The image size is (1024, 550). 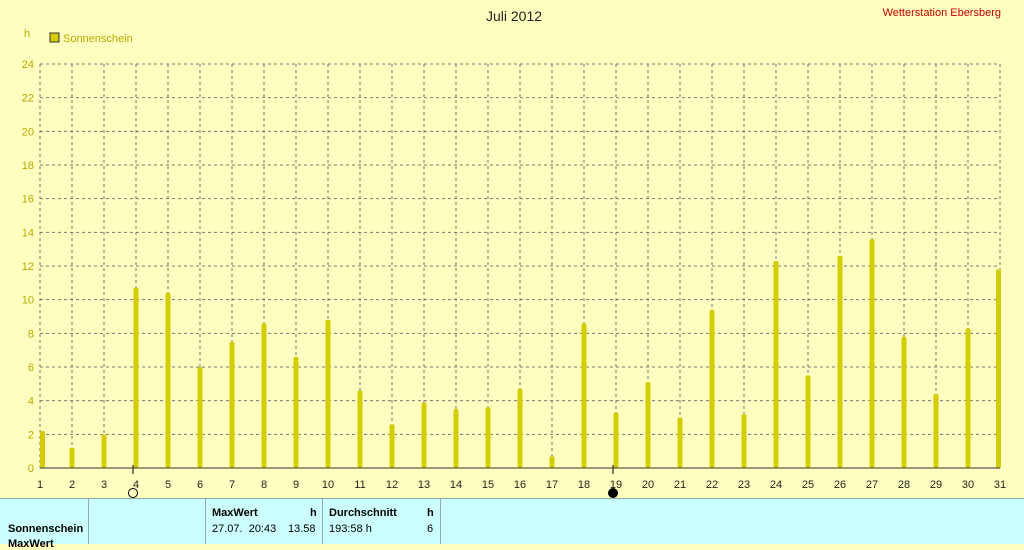 What do you see at coordinates (104, 485) in the screenshot?
I see `x-tick-label: 3` at bounding box center [104, 485].